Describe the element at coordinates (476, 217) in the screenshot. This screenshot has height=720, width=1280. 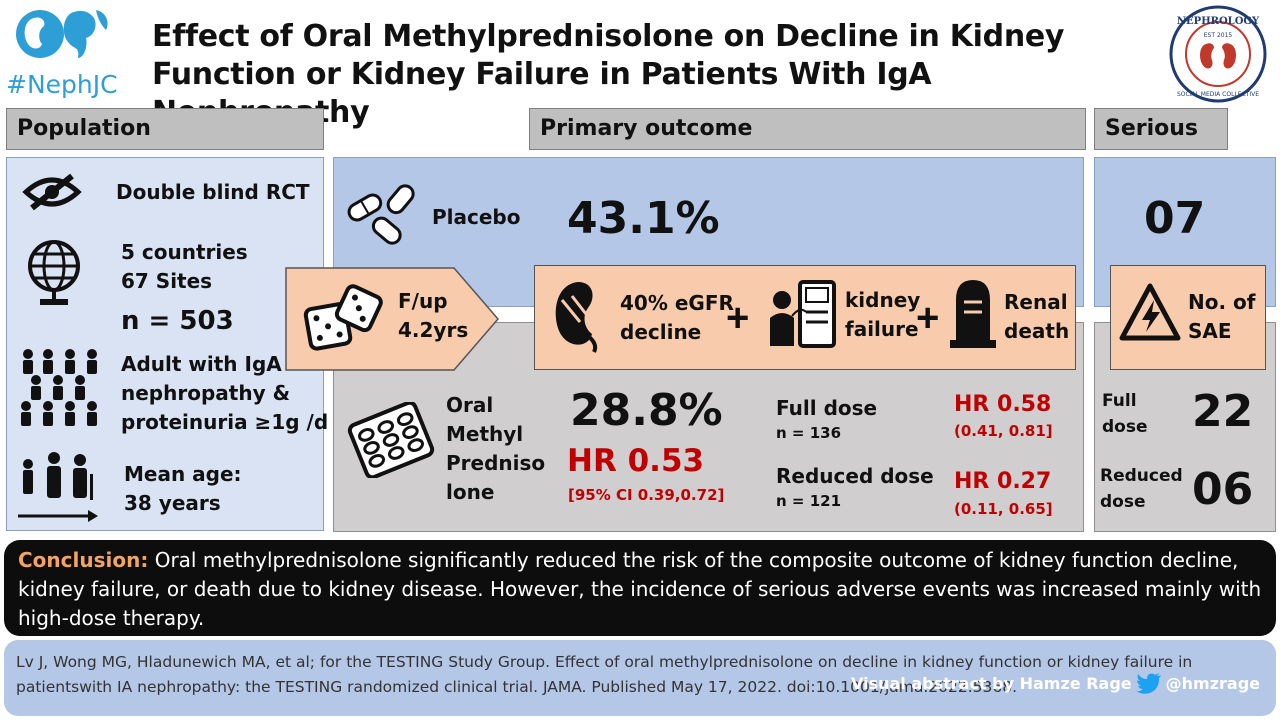
I see `placebo-label: Placebo` at that location.